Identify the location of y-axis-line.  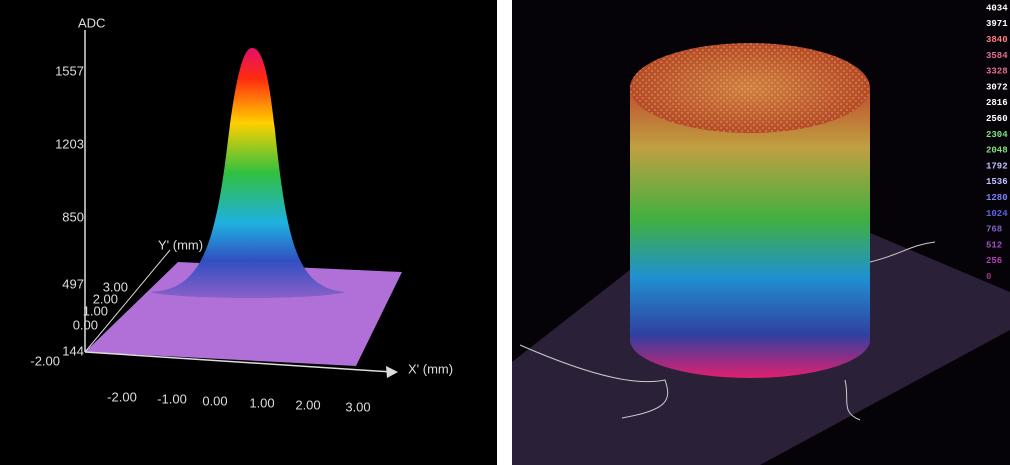
(127, 301).